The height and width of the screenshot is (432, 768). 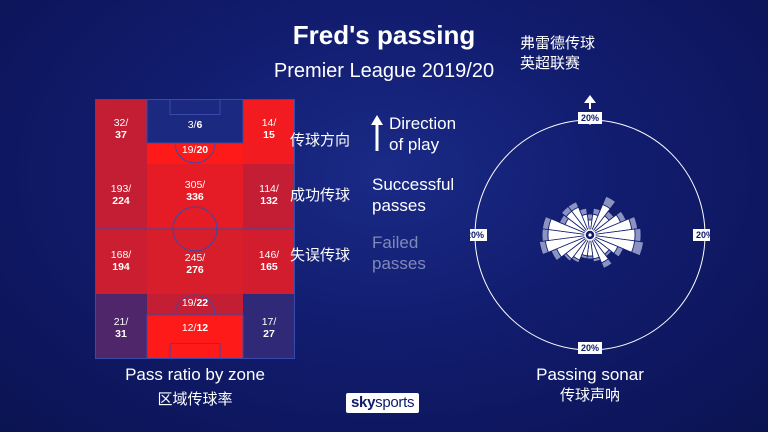 I want to click on chart-subtitle: Premier League 2019/20, so click(x=384, y=71).